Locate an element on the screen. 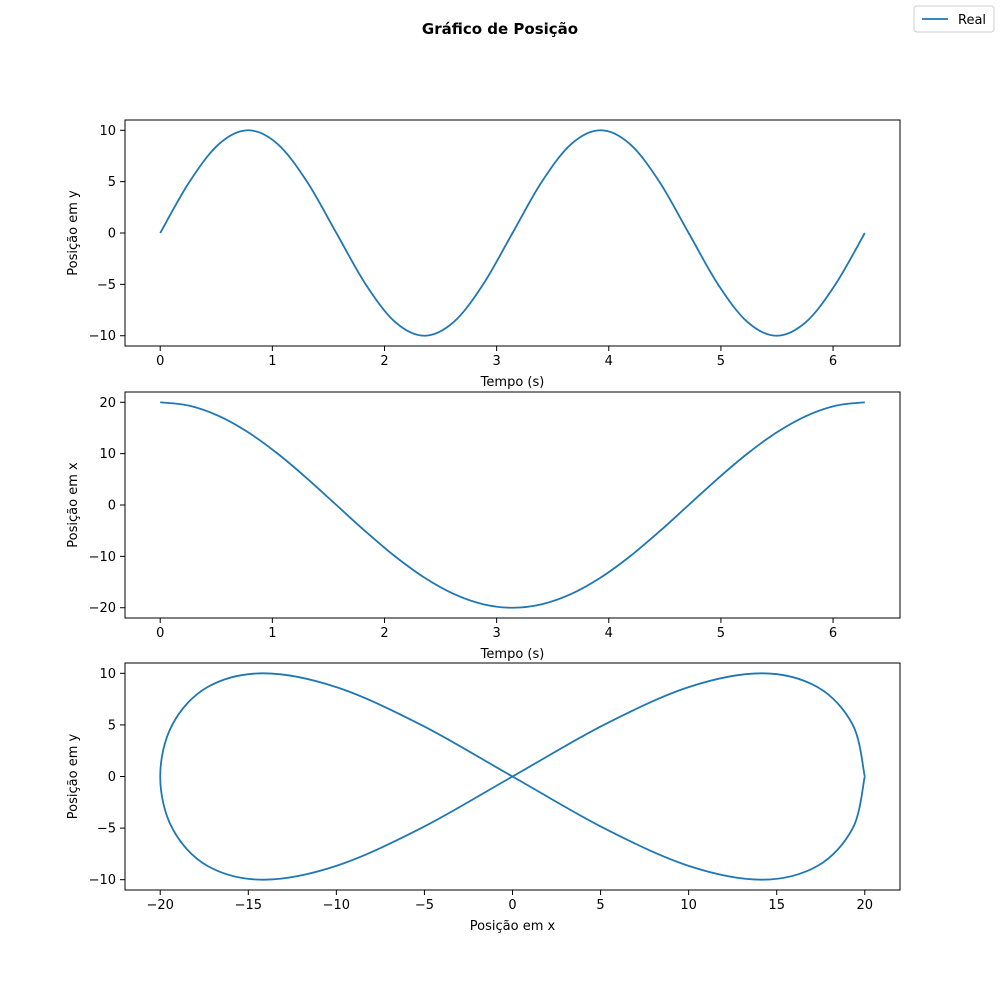 This screenshot has height=1000, width=1000. legend-label: Real is located at coordinates (972, 20).